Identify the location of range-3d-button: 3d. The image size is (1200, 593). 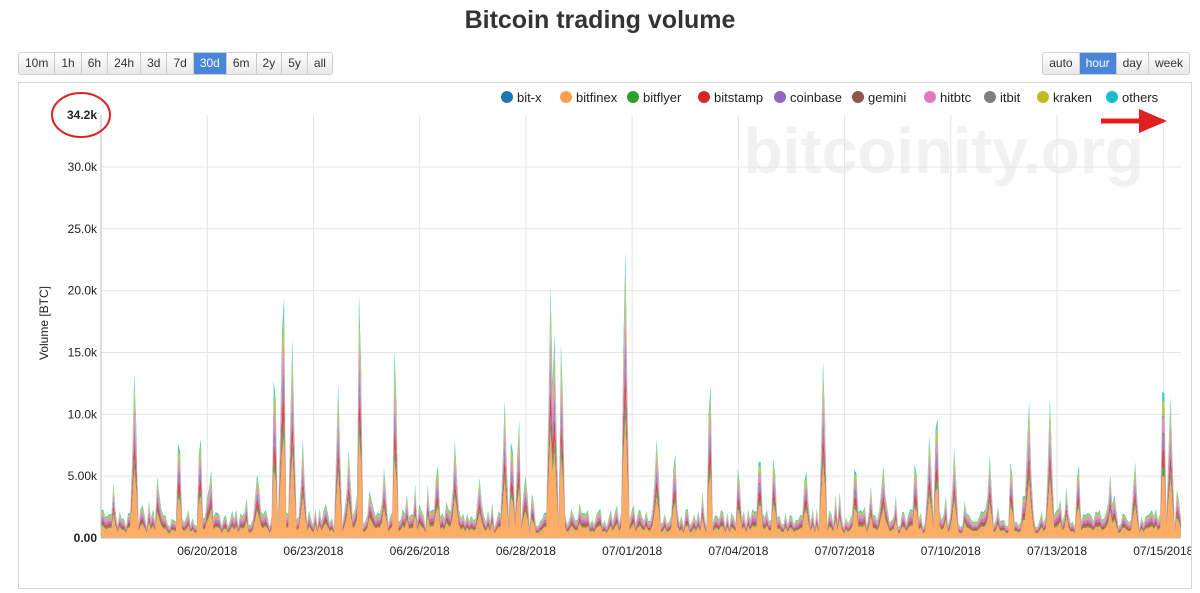
(154, 63).